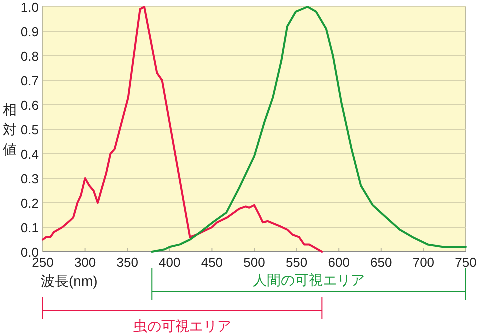 The image size is (479, 334). Describe the element at coordinates (29, 154) in the screenshot. I see `y-tick-label: 0.4` at that location.